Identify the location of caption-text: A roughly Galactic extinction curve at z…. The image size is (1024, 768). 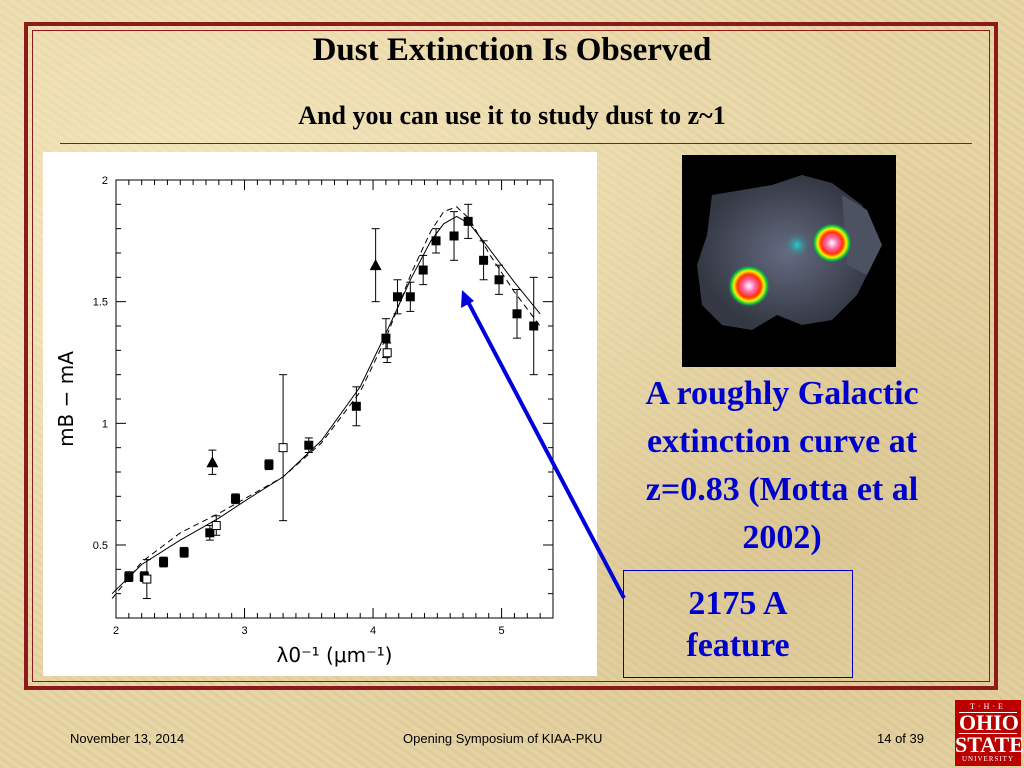
(782, 466).